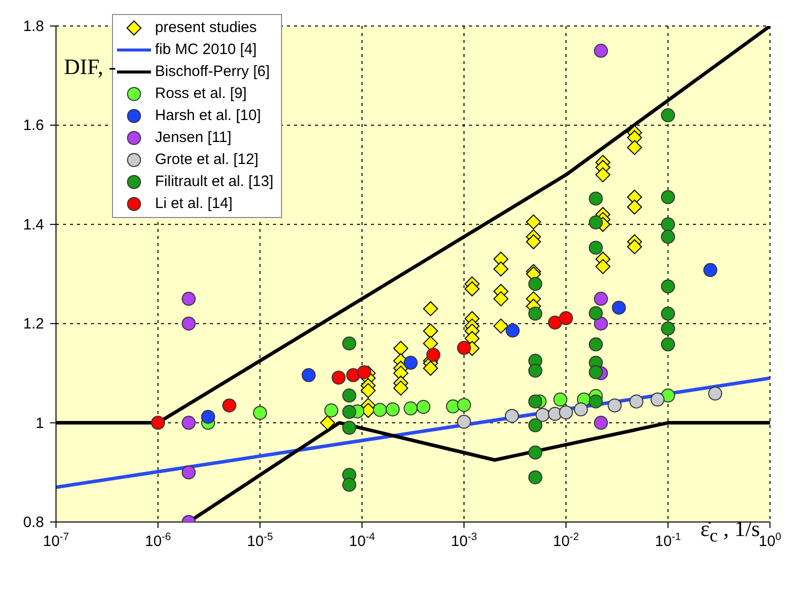 This screenshot has height=600, width=787. Describe the element at coordinates (212, 72) in the screenshot. I see `legend-label: Bischoff-Perry [6]` at that location.